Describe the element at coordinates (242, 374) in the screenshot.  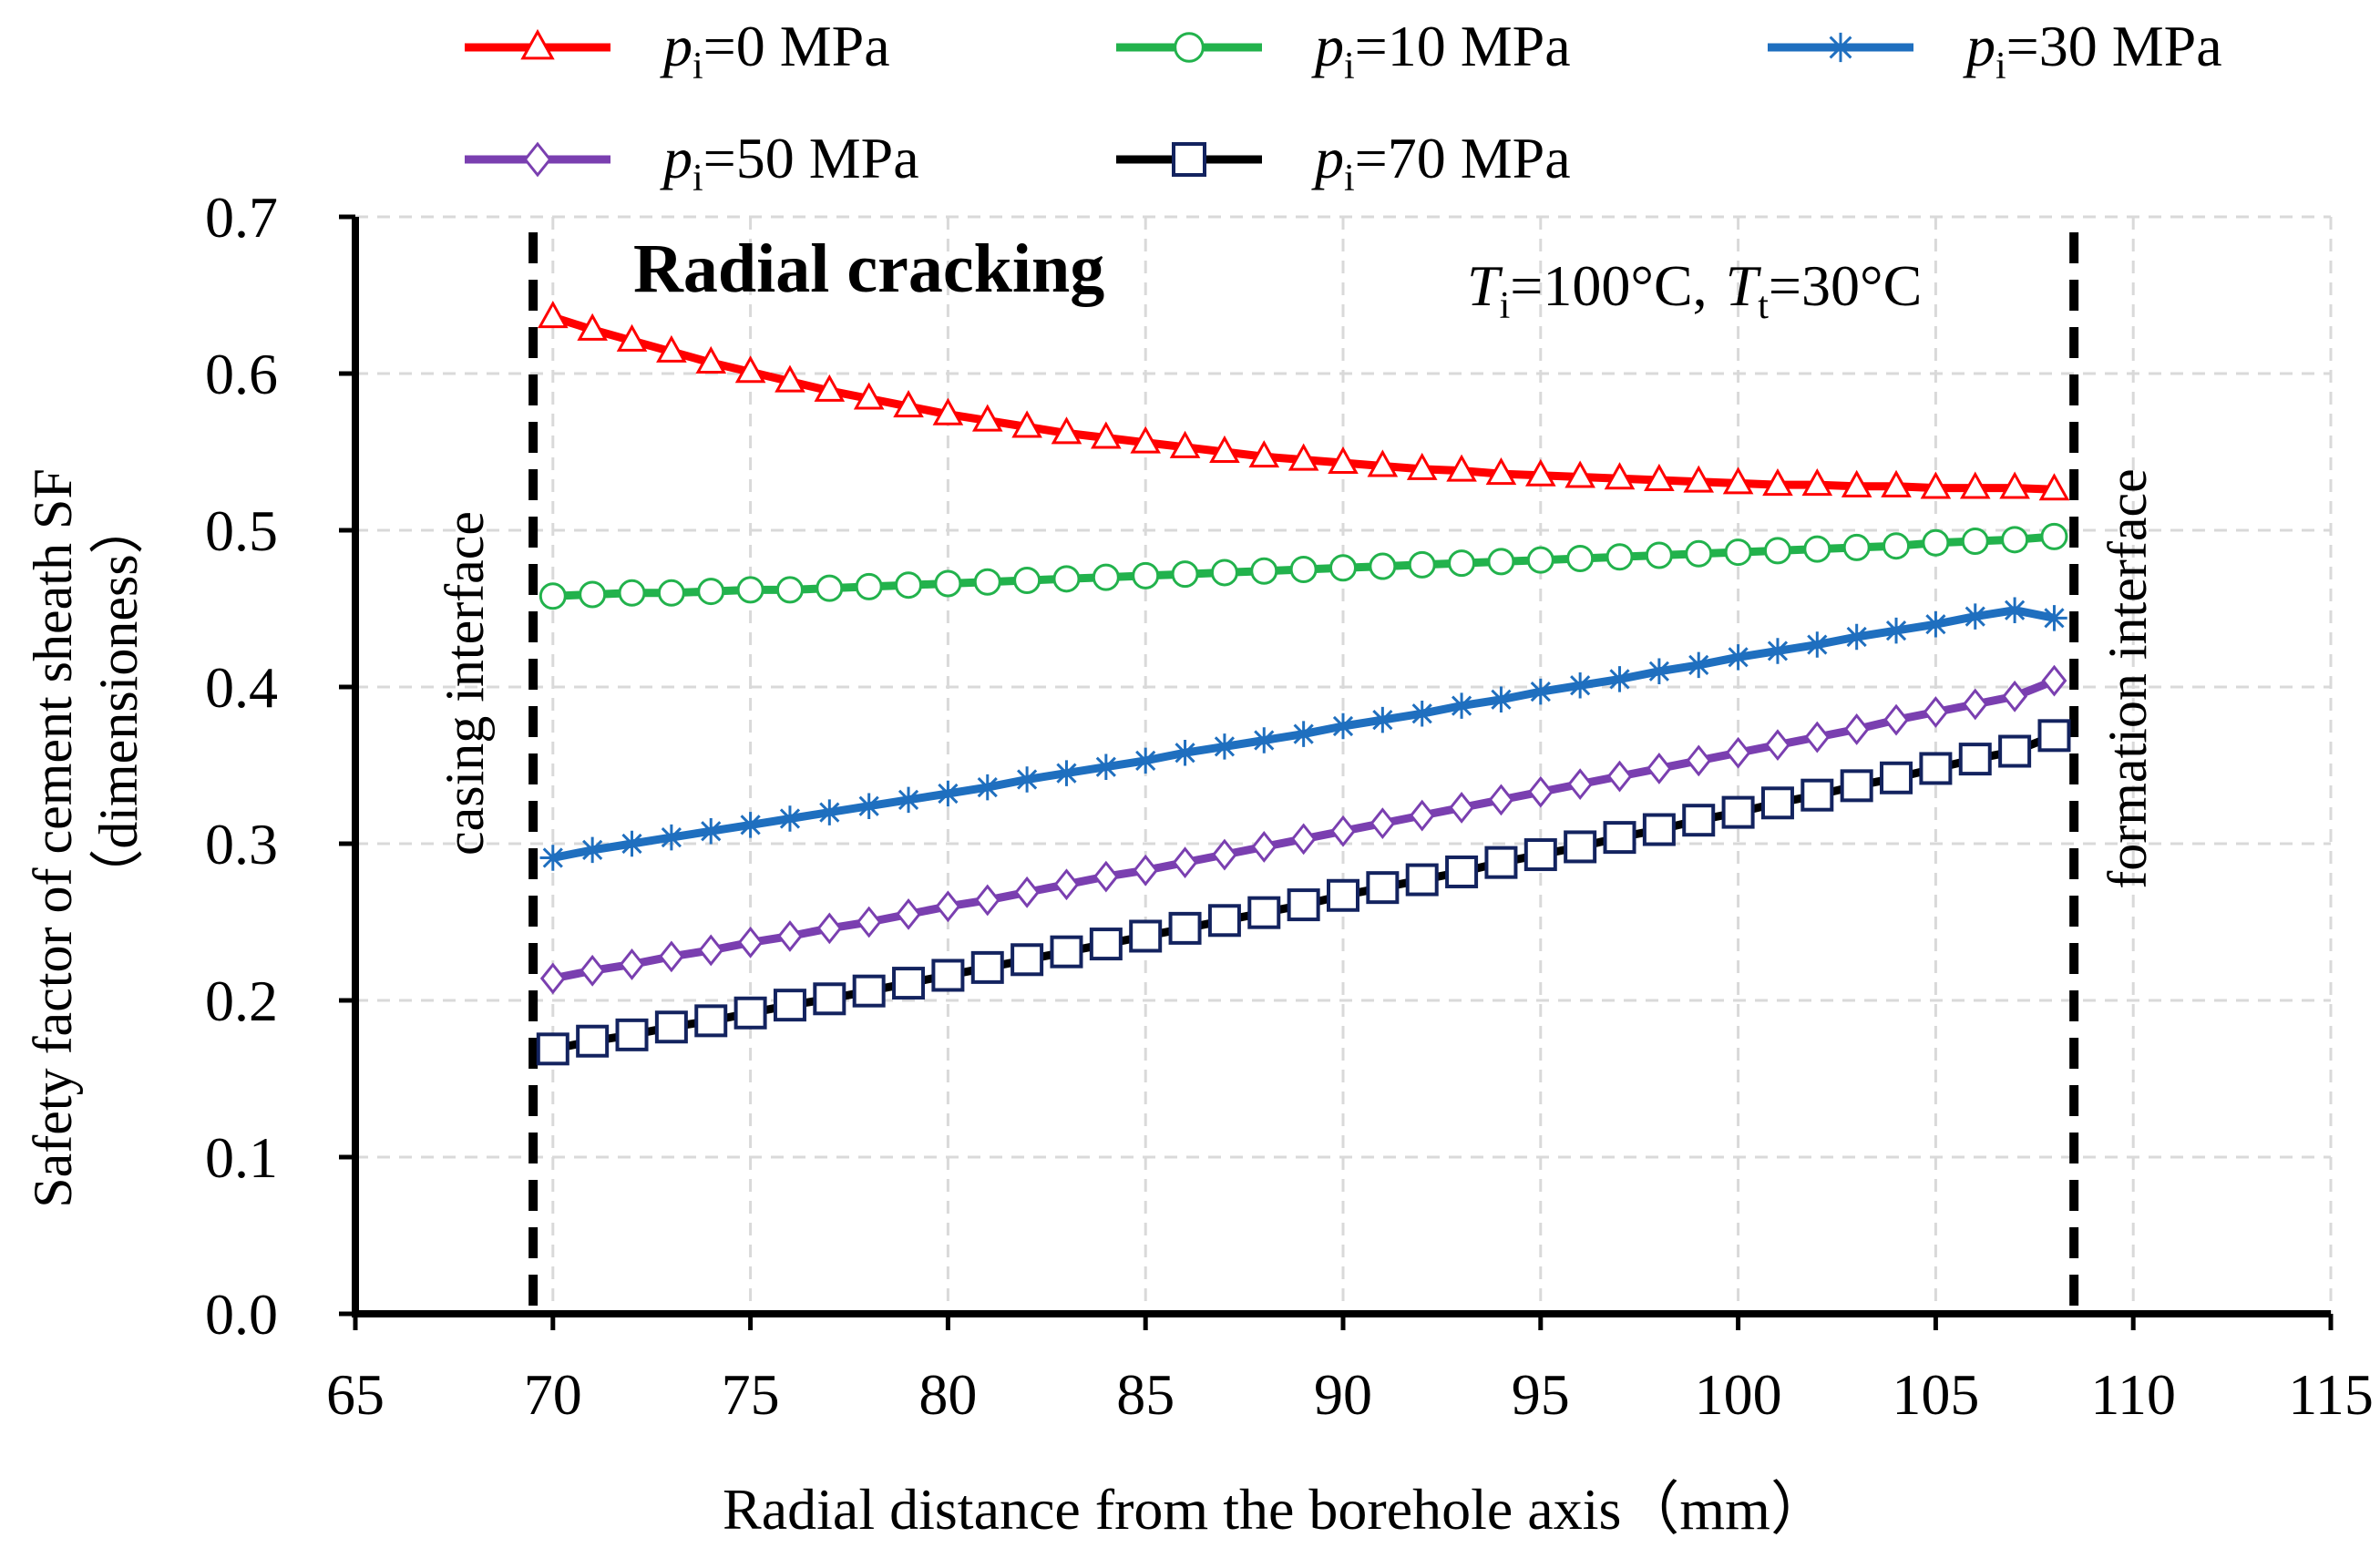
I see `y-tick-label: 0.6` at that location.